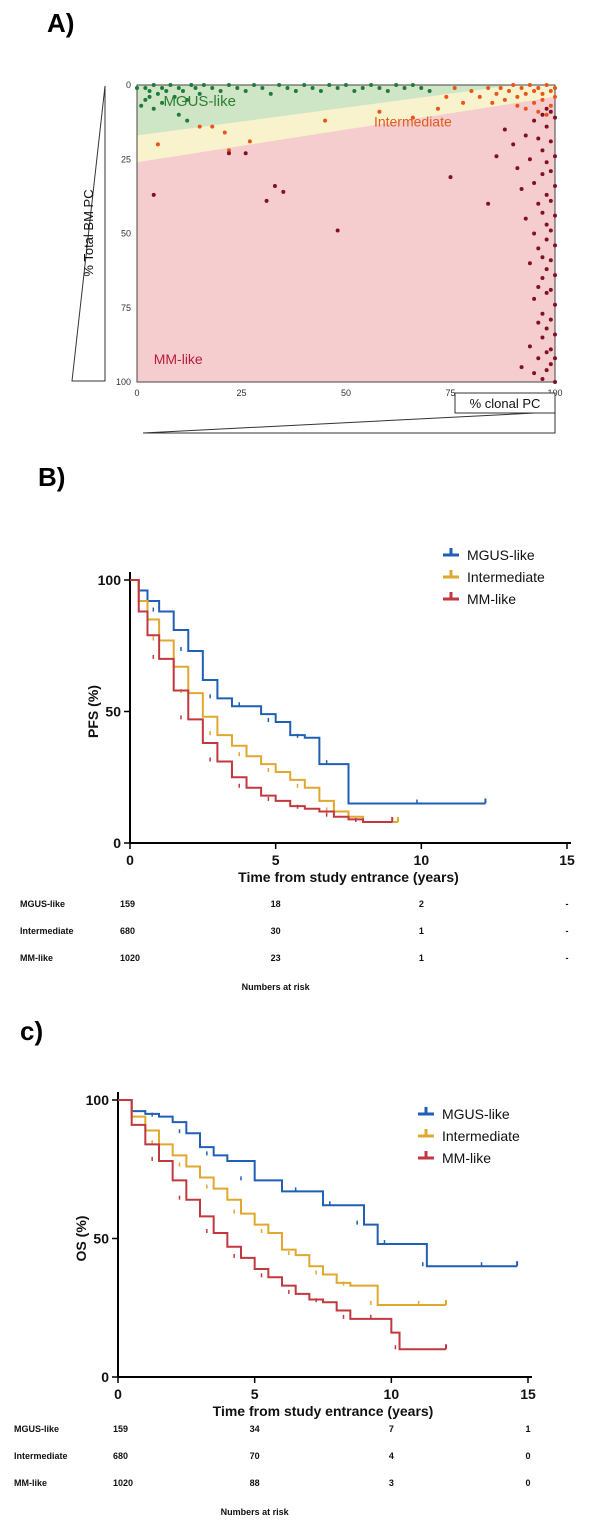  Describe the element at coordinates (481, 1136) in the screenshot. I see `legend-label: Intermediate` at that location.